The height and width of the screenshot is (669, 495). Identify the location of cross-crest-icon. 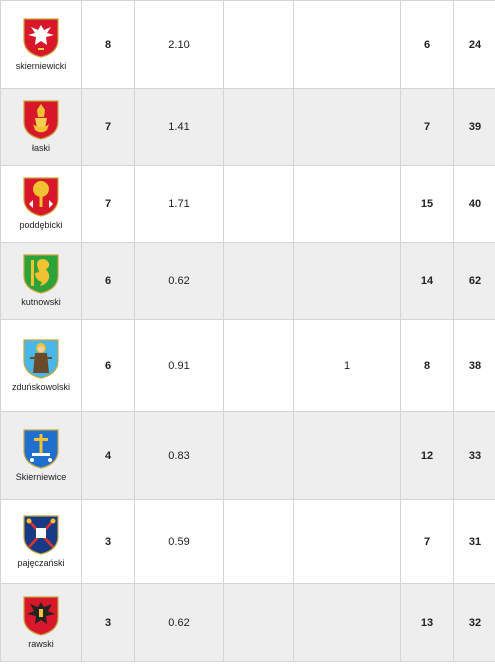
(41, 448).